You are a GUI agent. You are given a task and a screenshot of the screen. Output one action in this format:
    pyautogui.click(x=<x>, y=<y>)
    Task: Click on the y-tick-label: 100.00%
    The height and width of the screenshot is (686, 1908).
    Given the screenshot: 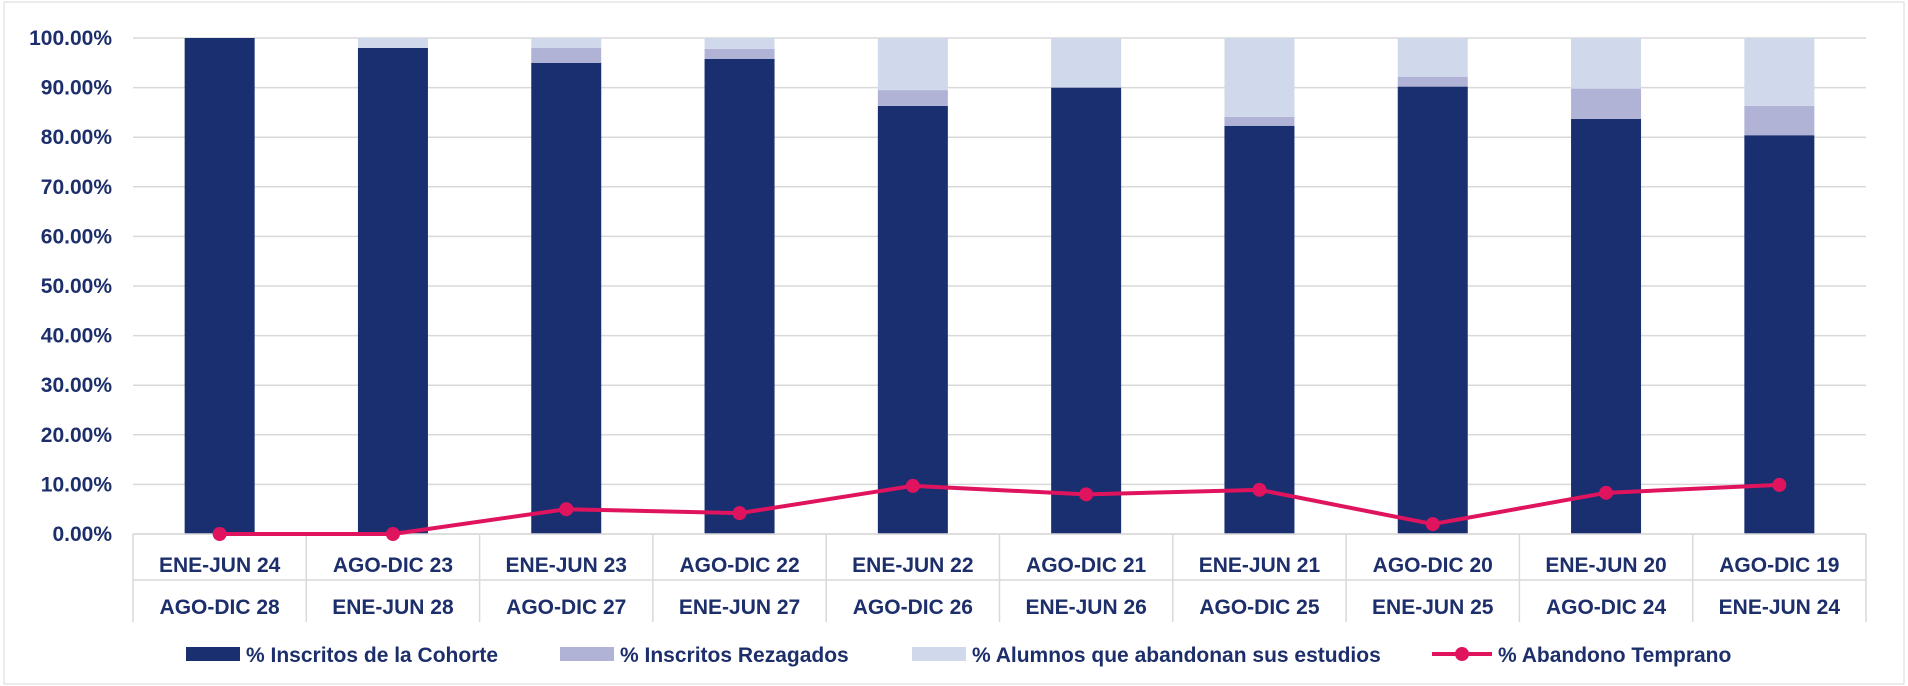 What is the action you would take?
    pyautogui.click(x=70, y=38)
    